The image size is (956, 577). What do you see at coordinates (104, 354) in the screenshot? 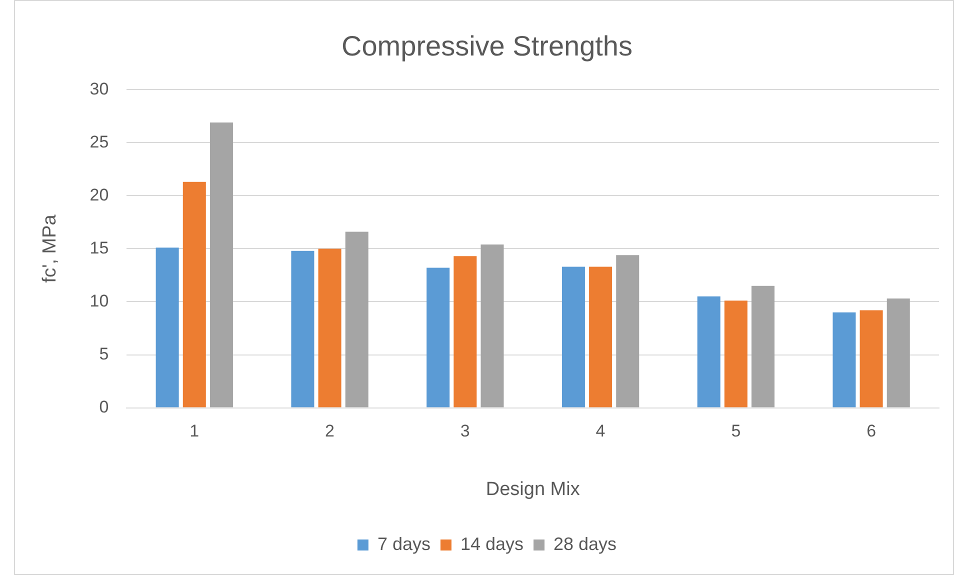
I see `y-tick-label: 5` at bounding box center [104, 354].